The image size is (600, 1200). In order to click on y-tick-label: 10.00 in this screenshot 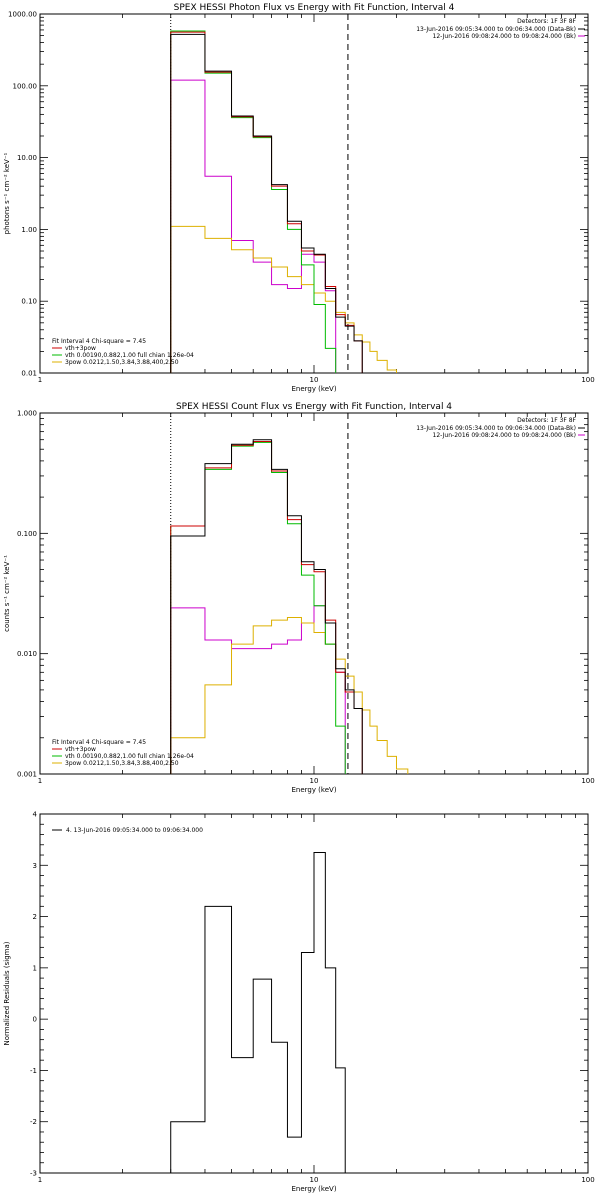, I will do `click(27, 158)`.